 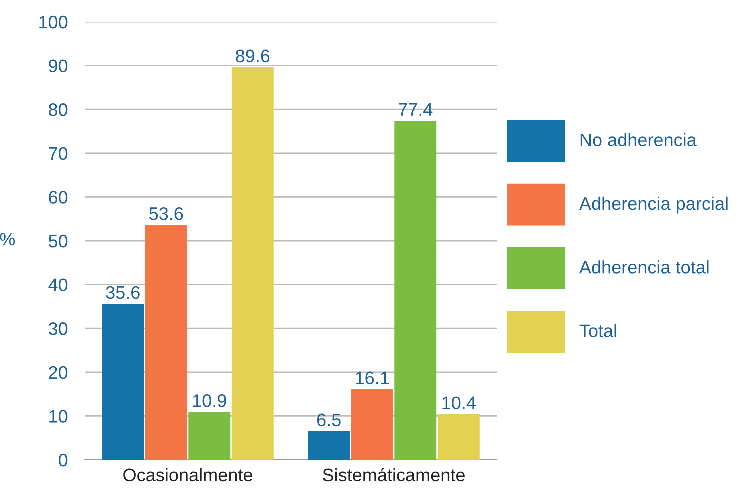 I want to click on legend-label: Adherencia total, so click(x=644, y=267).